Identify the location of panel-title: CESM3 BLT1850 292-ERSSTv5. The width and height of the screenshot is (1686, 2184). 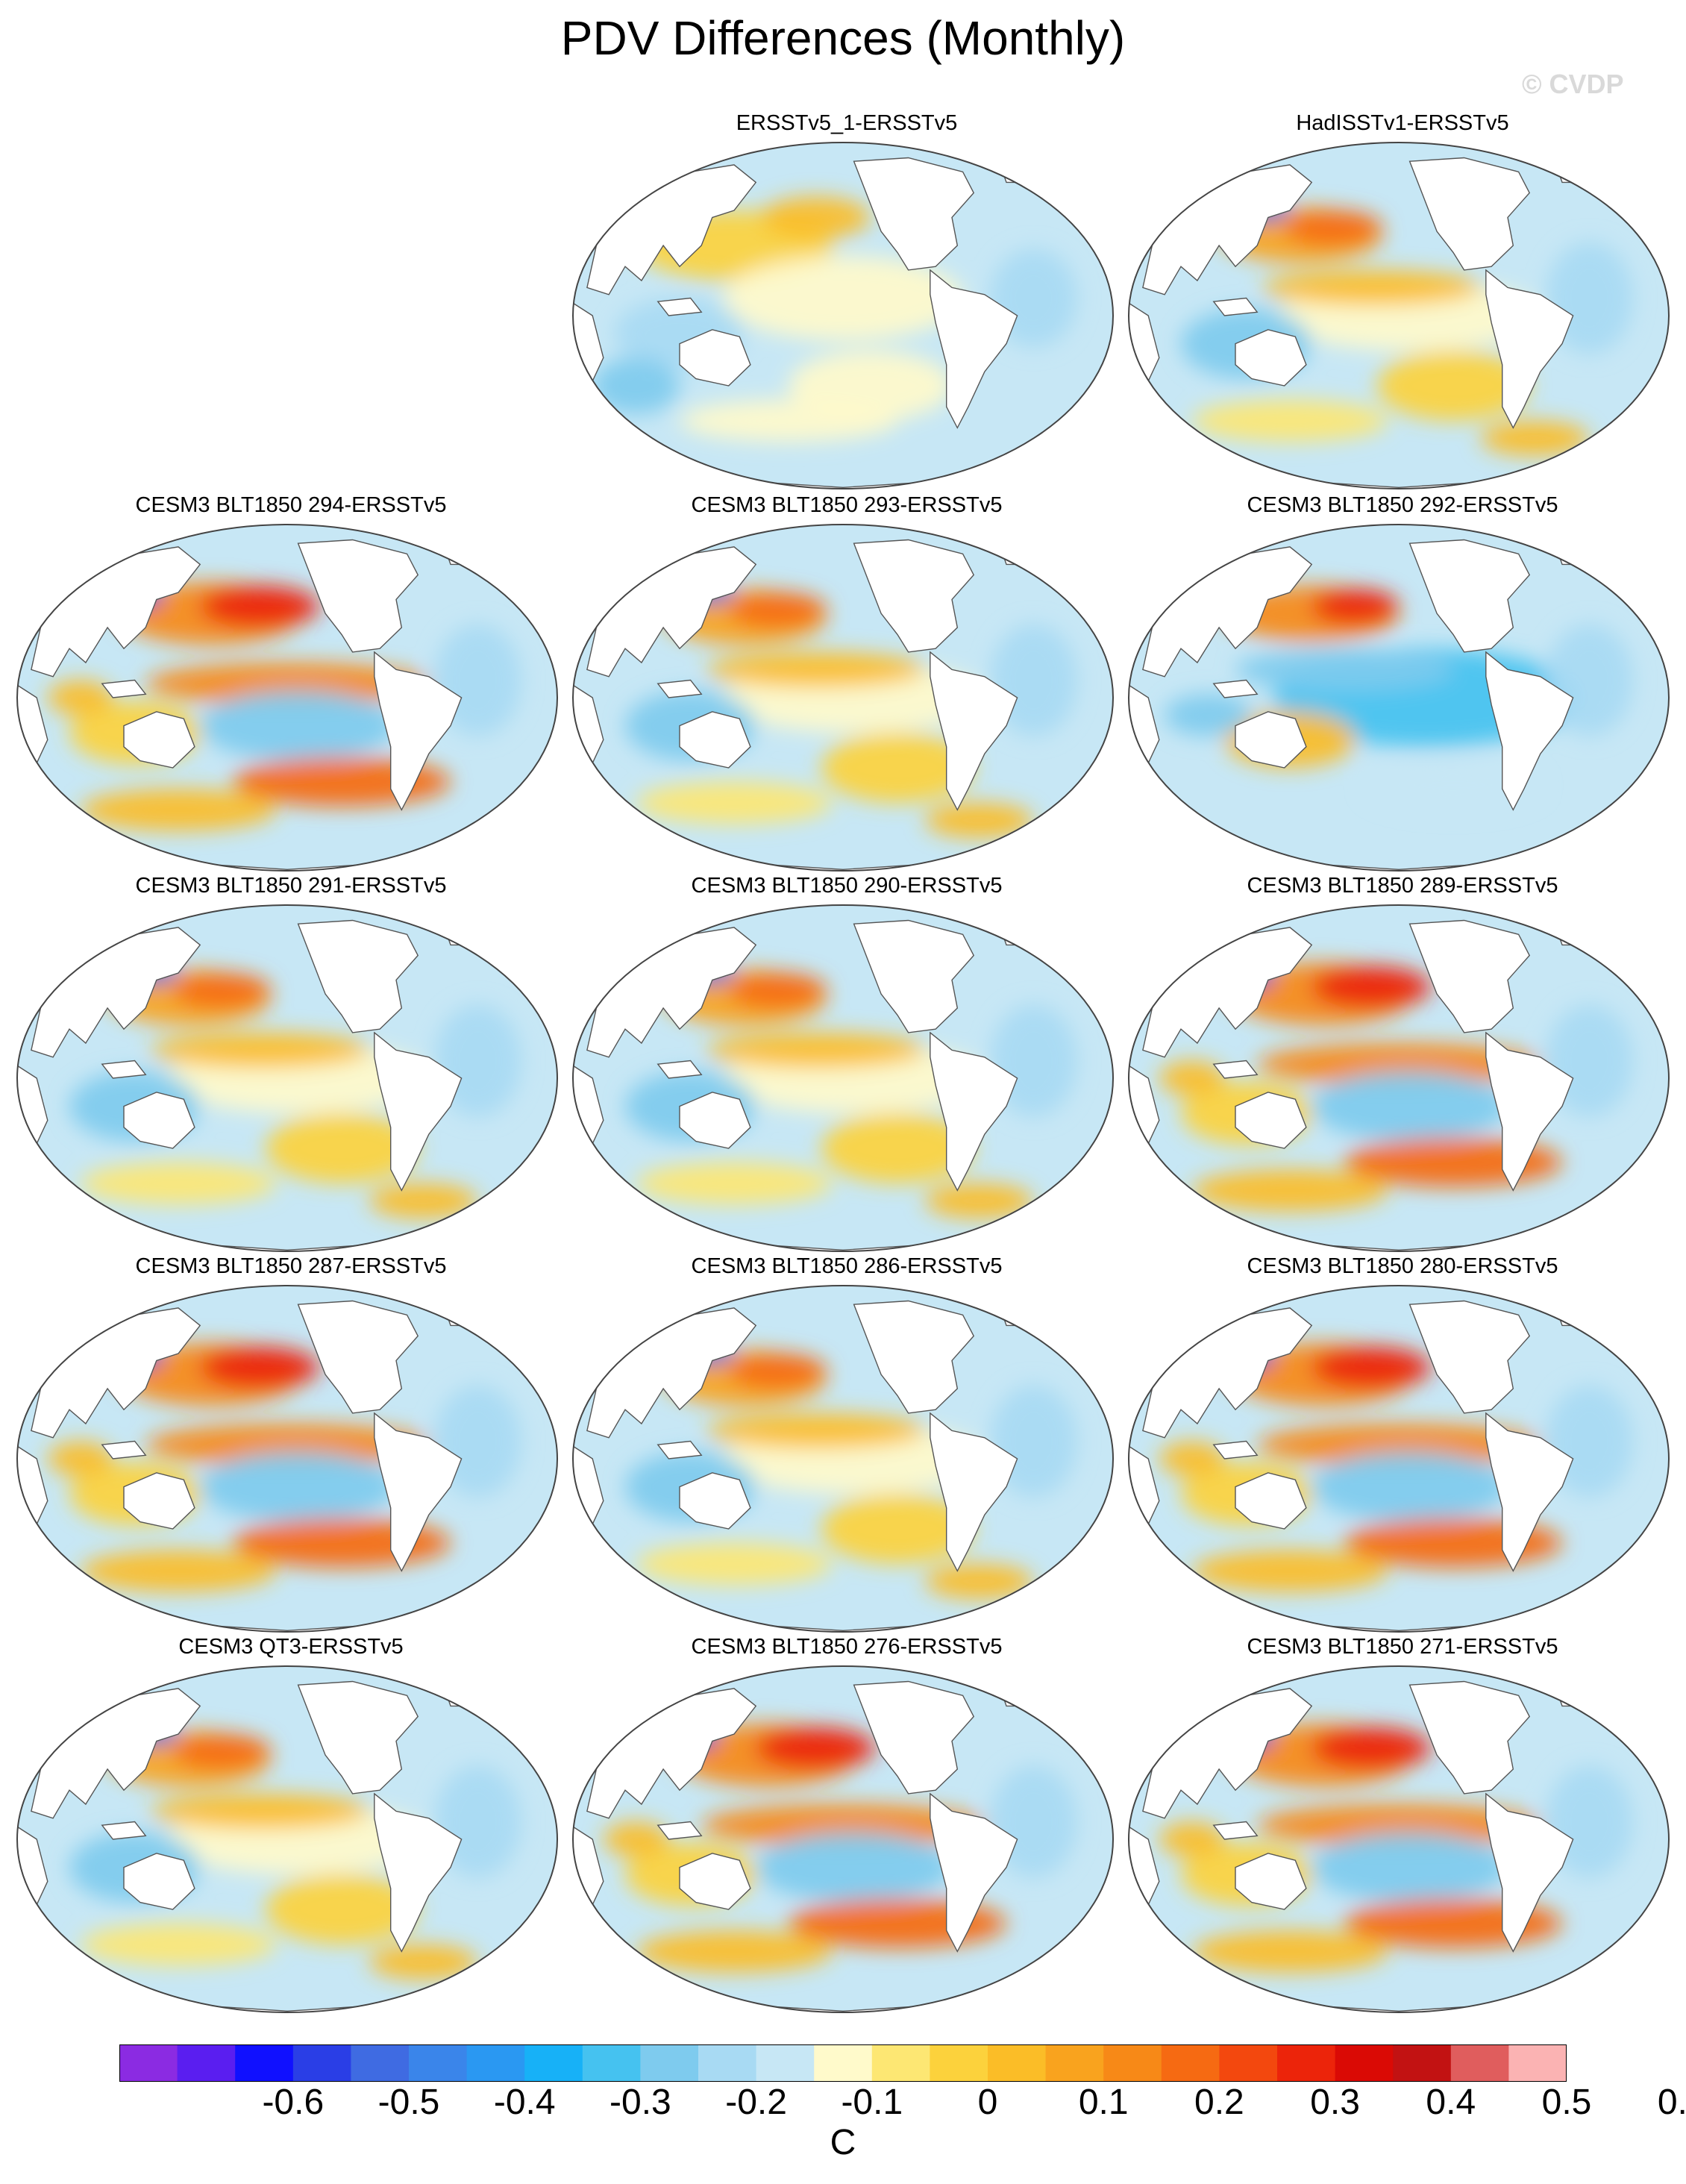
(1402, 505).